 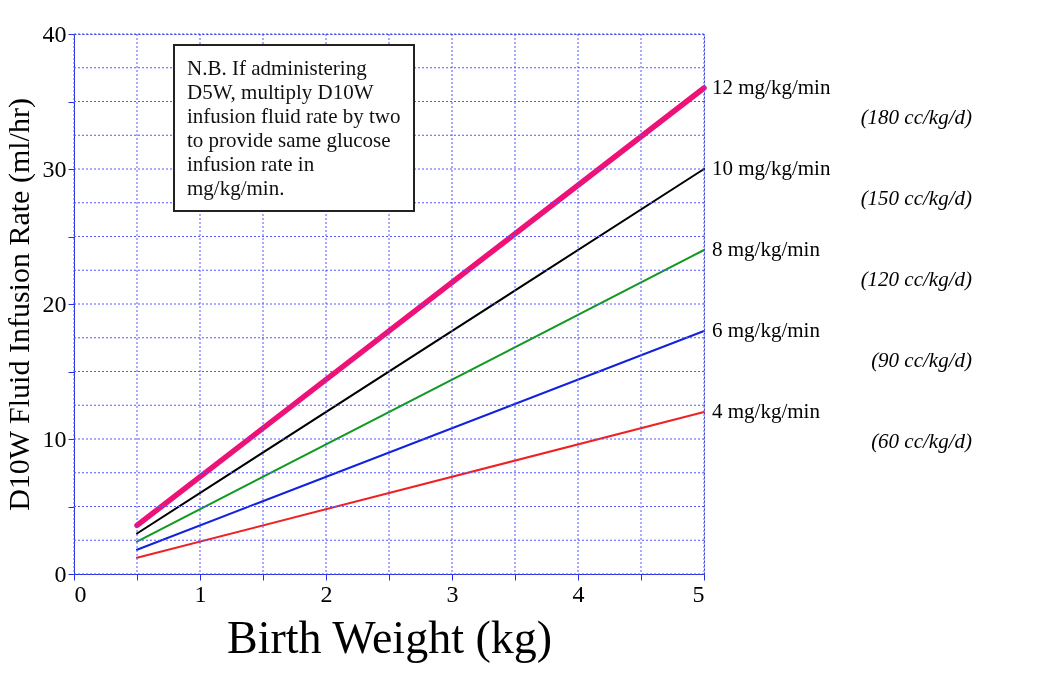 I want to click on series-label: 12 mg/kg/min, so click(x=771, y=87).